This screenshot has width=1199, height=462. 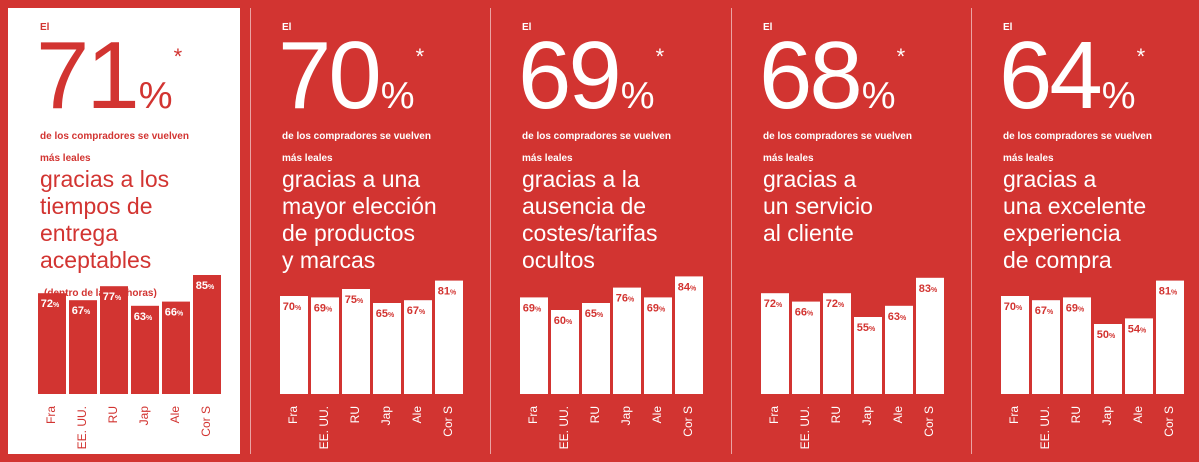 What do you see at coordinates (773, 304) in the screenshot?
I see `data-label: 72%` at bounding box center [773, 304].